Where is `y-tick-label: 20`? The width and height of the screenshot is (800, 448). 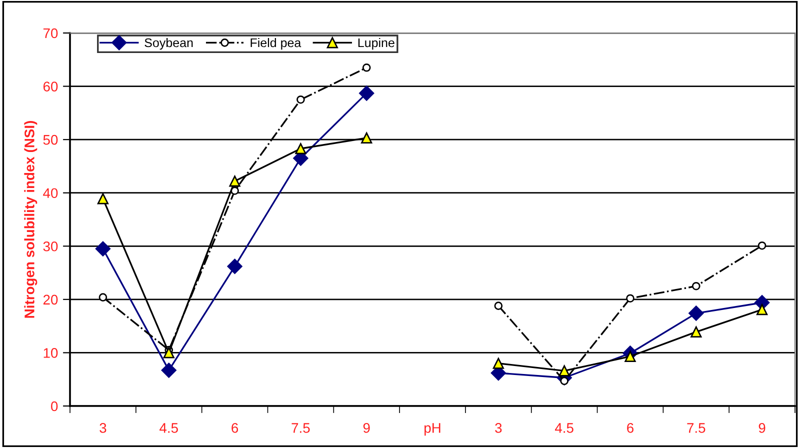
y-tick-label: 20 is located at coordinates (50, 299).